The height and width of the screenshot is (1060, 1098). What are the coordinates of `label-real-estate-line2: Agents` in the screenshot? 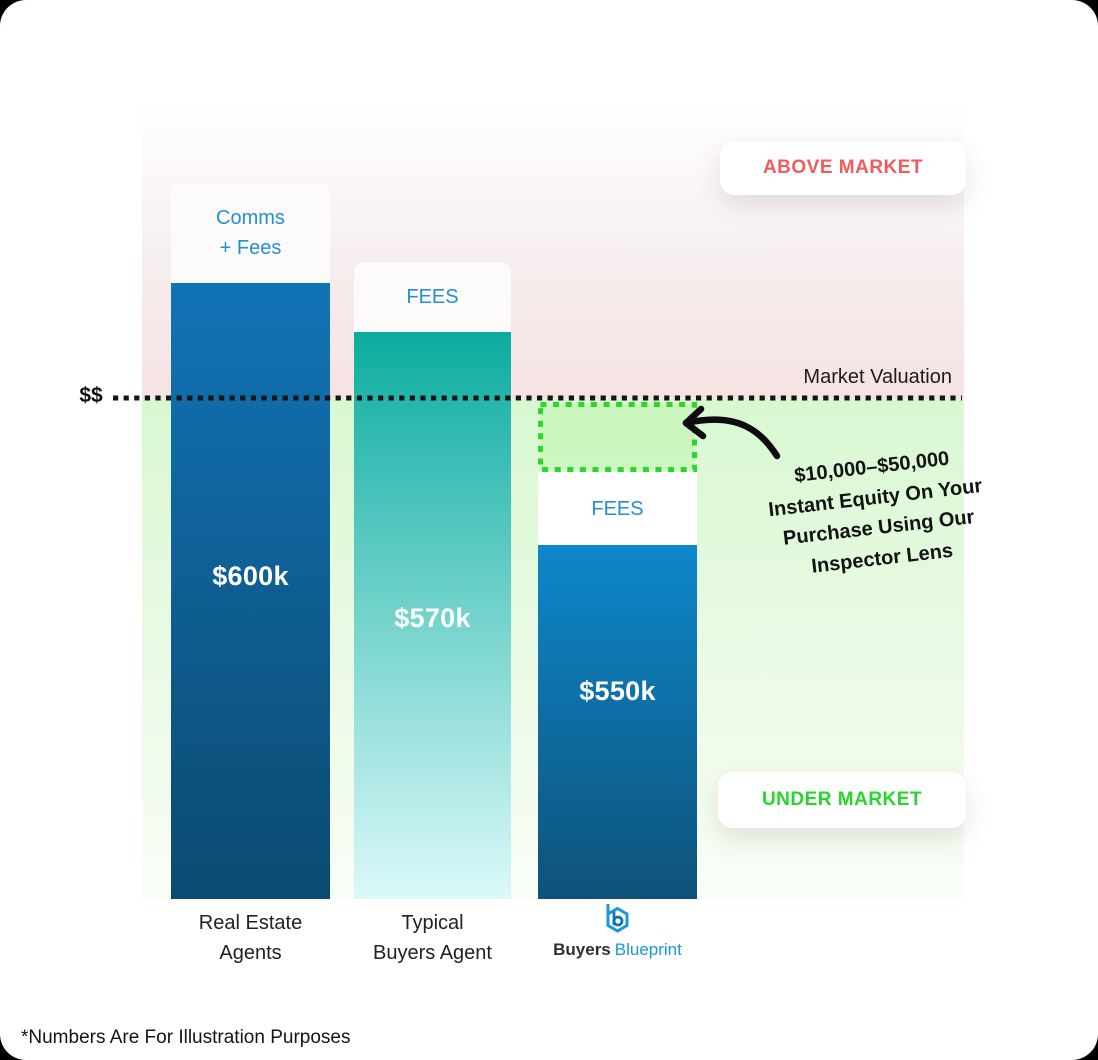 It's located at (250, 953).